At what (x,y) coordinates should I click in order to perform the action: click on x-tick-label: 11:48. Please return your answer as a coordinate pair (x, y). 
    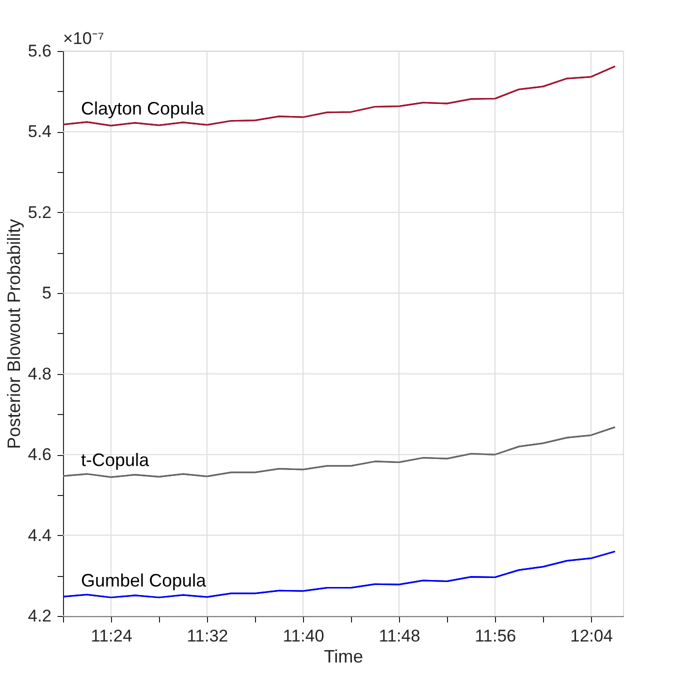
    Looking at the image, I should click on (399, 636).